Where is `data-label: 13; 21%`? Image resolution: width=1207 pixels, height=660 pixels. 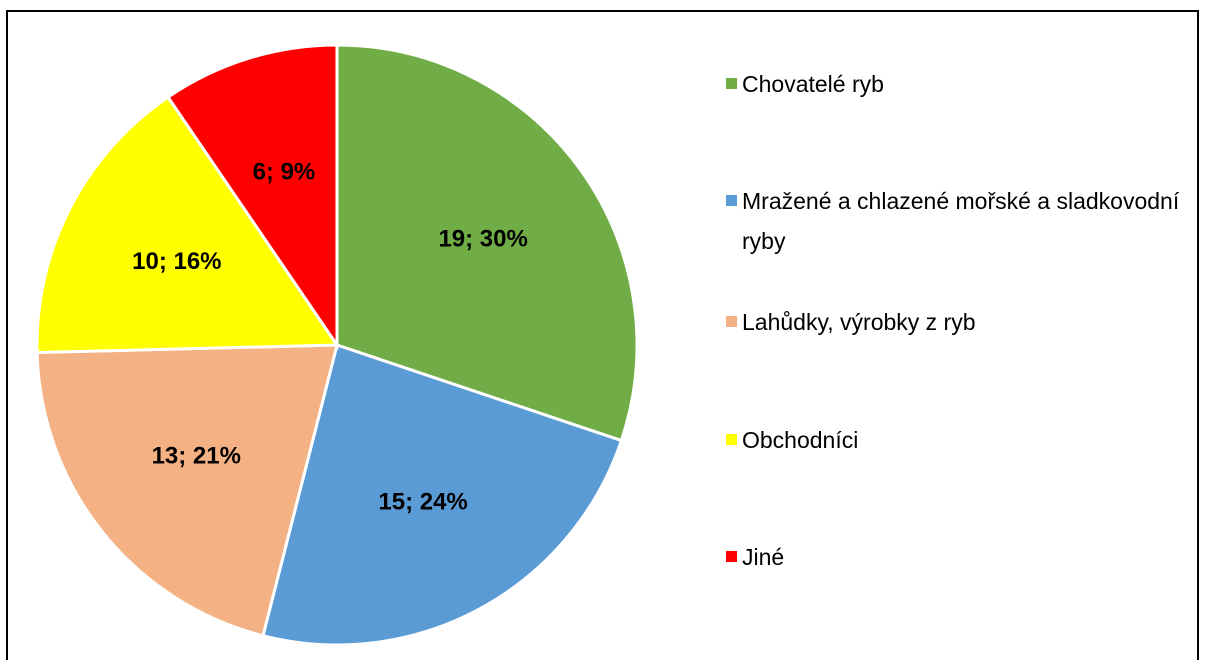 data-label: 13; 21% is located at coordinates (196, 456).